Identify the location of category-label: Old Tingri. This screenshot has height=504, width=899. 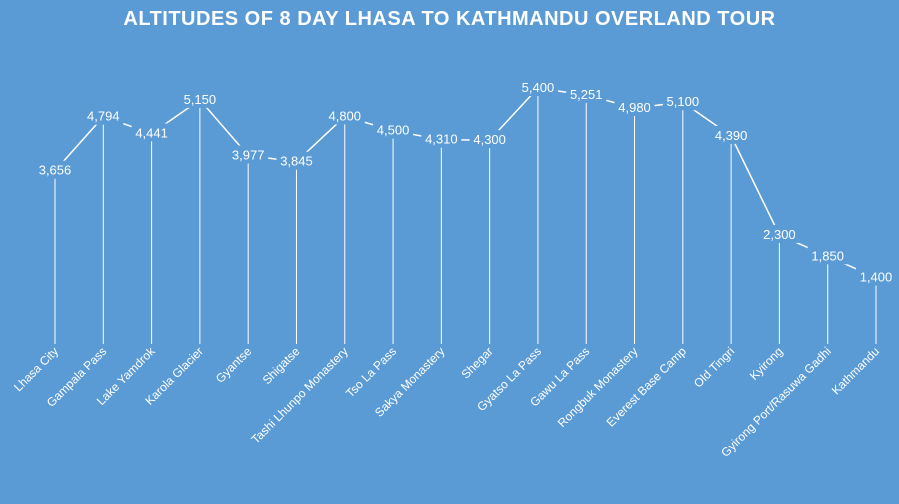
(714, 367).